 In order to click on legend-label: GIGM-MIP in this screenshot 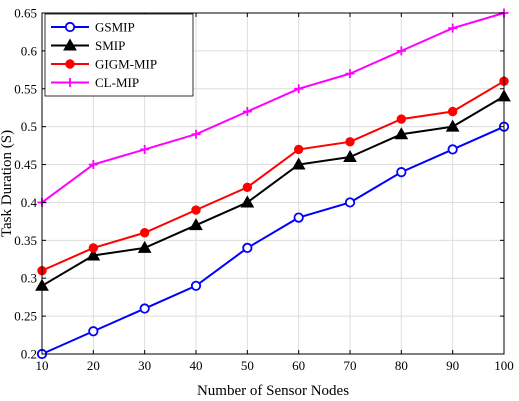, I will do `click(126, 64)`.